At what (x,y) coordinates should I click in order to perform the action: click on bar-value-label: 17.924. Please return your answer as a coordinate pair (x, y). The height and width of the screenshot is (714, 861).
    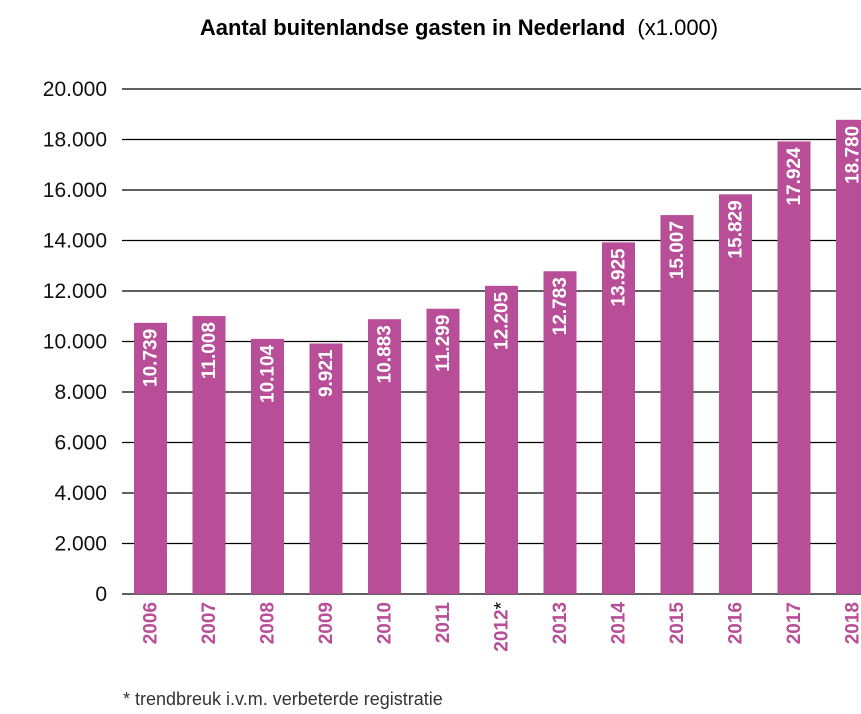
    Looking at the image, I should click on (794, 176).